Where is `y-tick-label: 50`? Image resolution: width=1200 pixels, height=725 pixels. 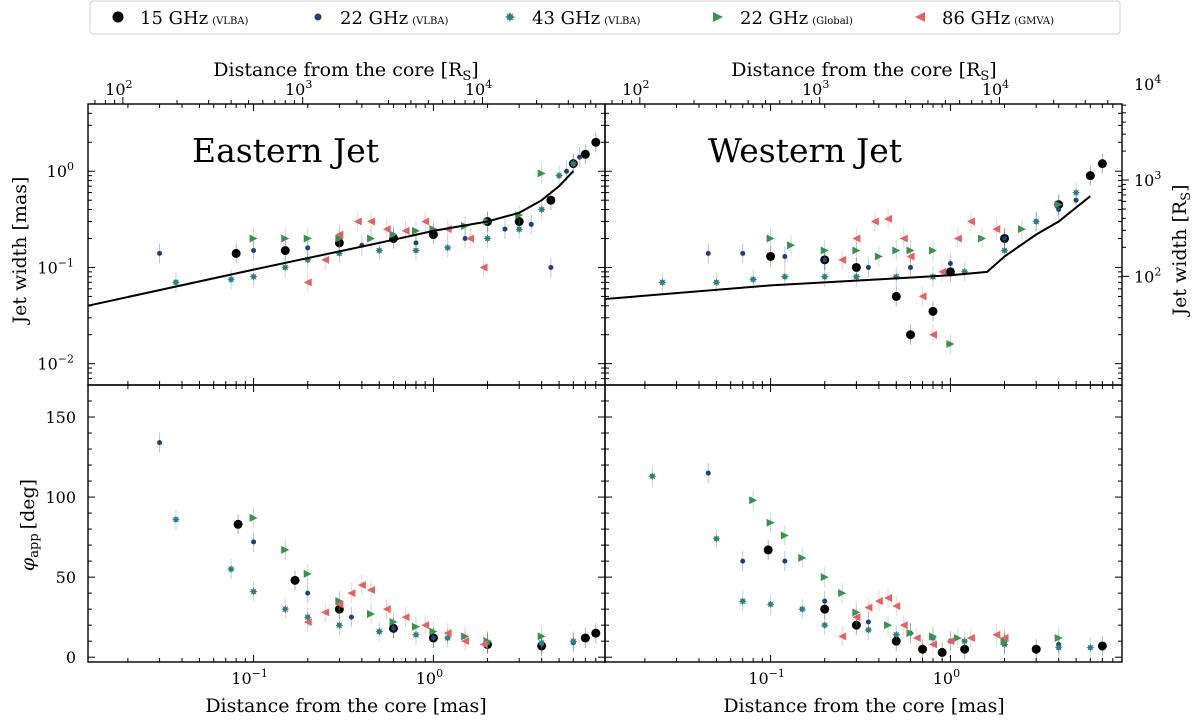 y-tick-label: 50 is located at coordinates (66, 577).